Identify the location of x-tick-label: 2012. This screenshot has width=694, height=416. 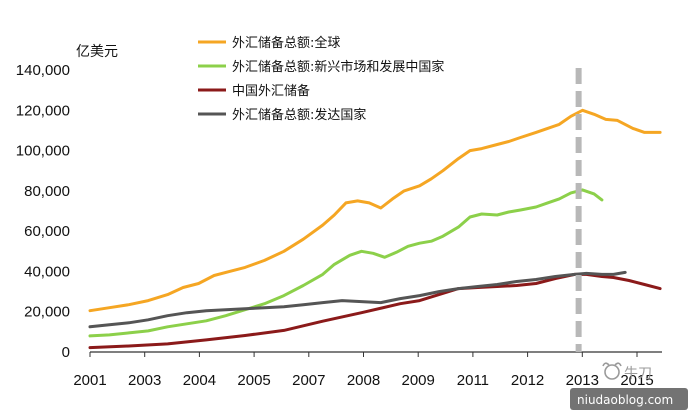
(527, 380).